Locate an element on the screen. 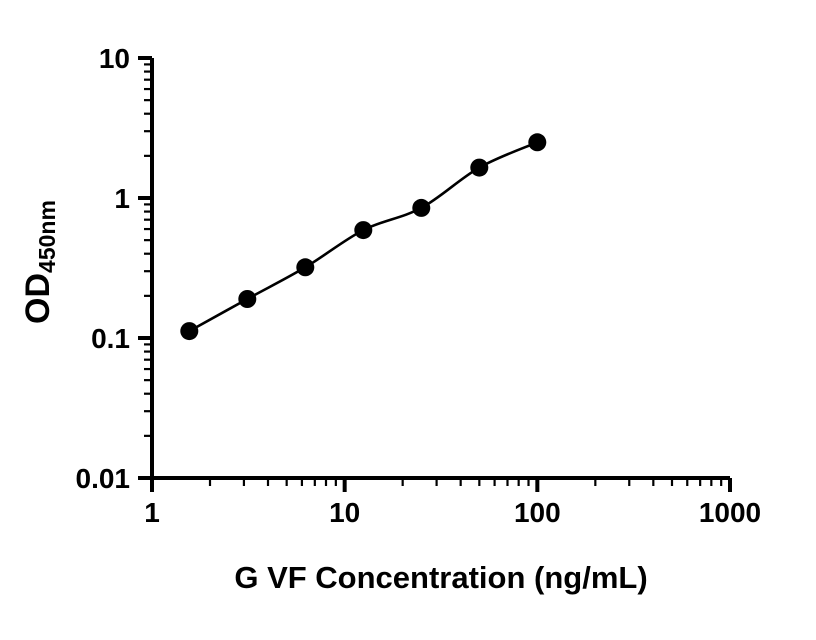 Image resolution: width=816 pixels, height=640 pixels. y-tick-label: 1 is located at coordinates (122, 198).